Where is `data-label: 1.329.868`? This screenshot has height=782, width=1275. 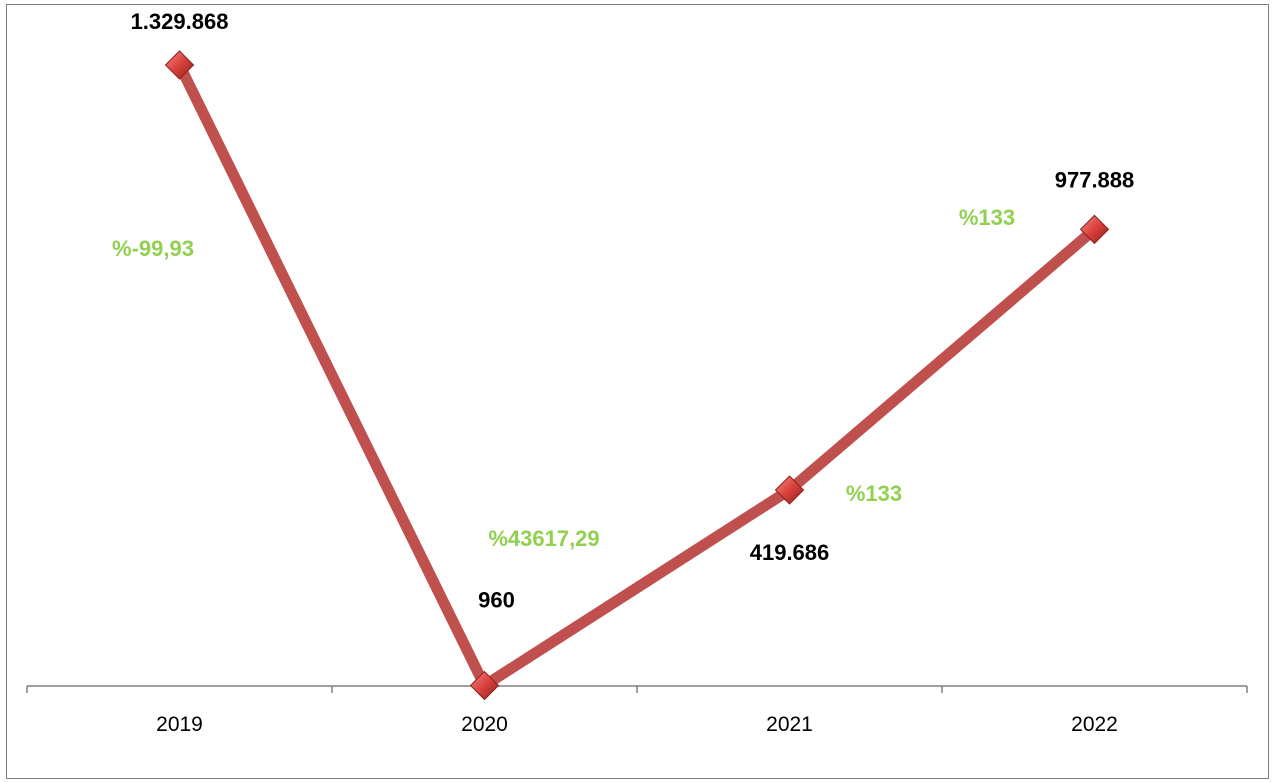 data-label: 1.329.868 is located at coordinates (180, 21).